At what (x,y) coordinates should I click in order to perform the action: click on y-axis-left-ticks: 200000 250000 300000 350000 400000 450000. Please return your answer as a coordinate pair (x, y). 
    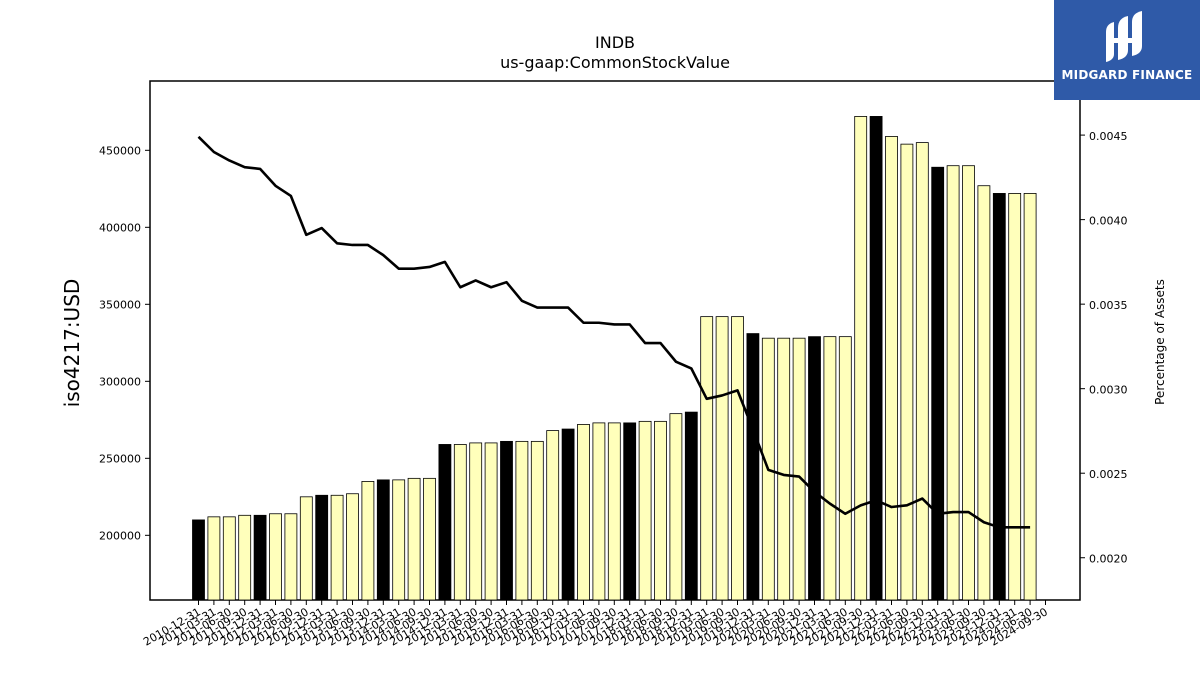
    Looking at the image, I should click on (124, 343).